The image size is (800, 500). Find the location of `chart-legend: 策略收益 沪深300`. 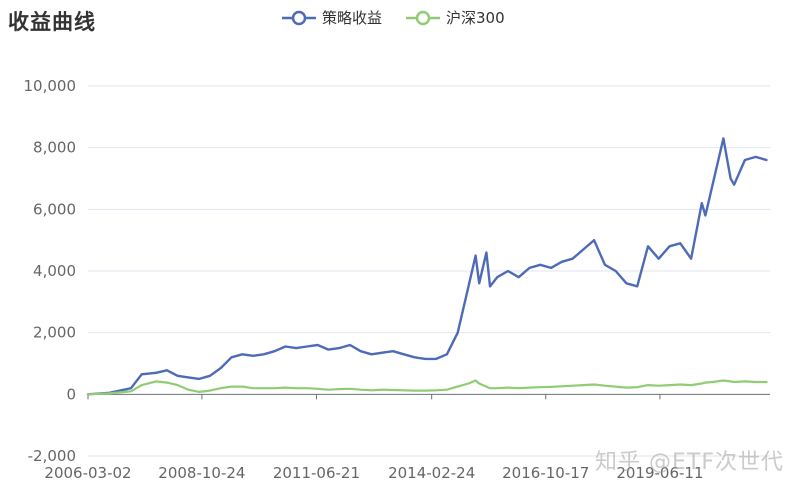

chart-legend: 策略收益 沪深300 is located at coordinates (393, 17).